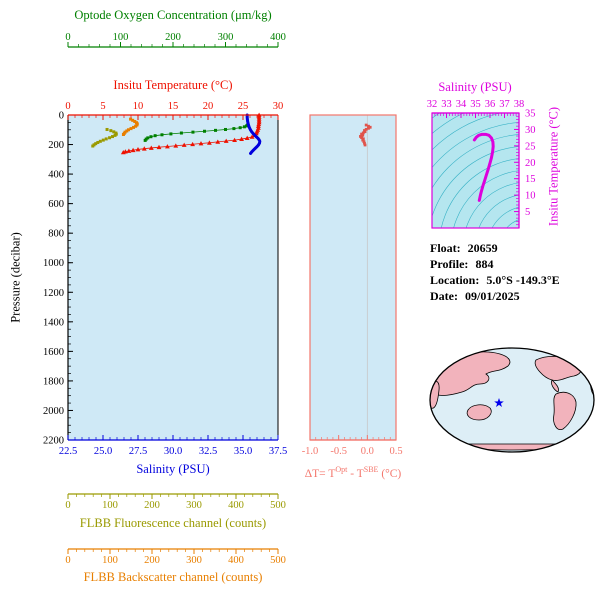  Describe the element at coordinates (173, 523) in the screenshot. I see `fluorescence-axis-label: FLBB Fluorescence channel (counts)` at that location.